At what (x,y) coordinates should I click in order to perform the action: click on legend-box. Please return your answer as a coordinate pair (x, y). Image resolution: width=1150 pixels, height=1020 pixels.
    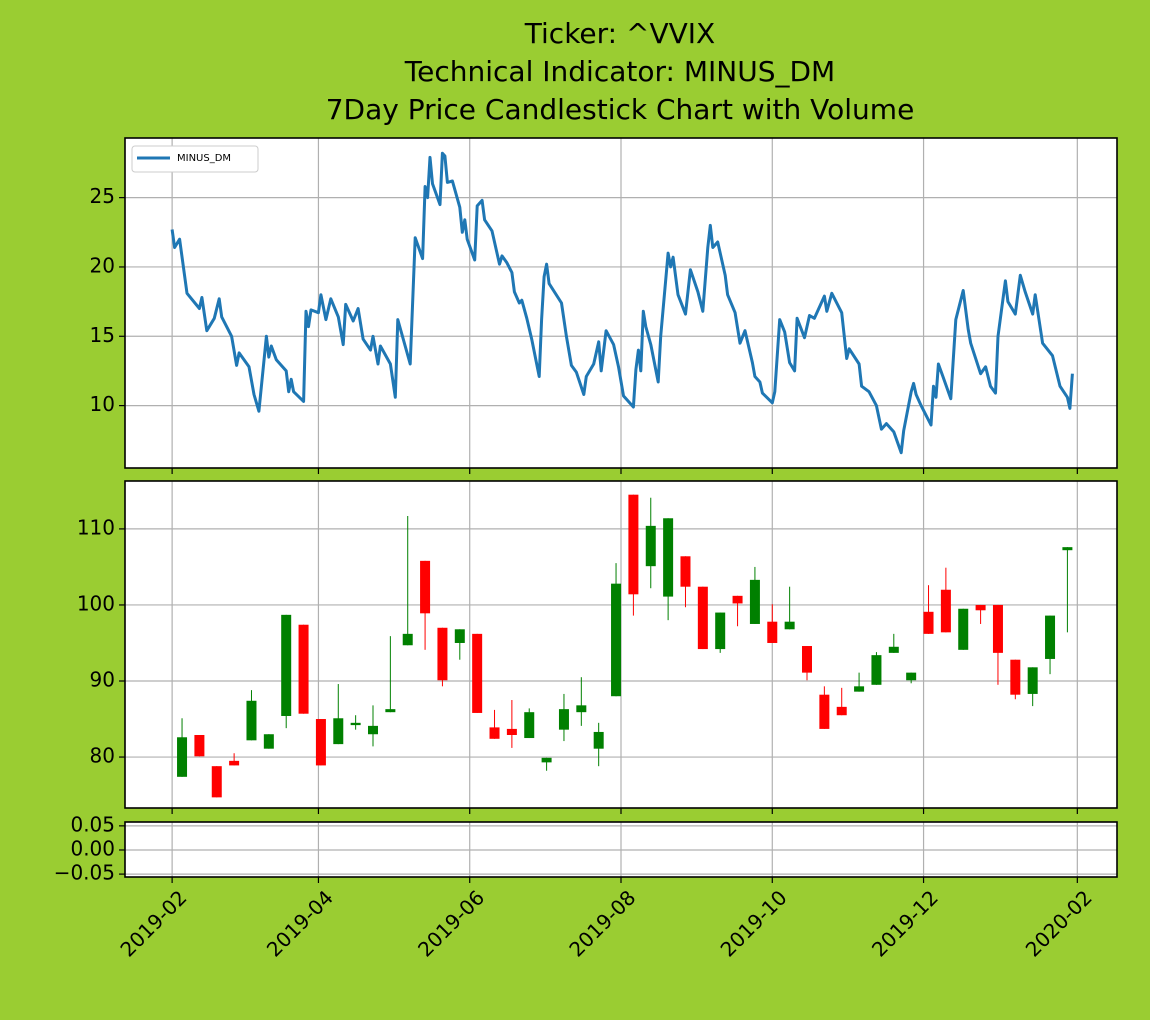
    Looking at the image, I should click on (195, 159).